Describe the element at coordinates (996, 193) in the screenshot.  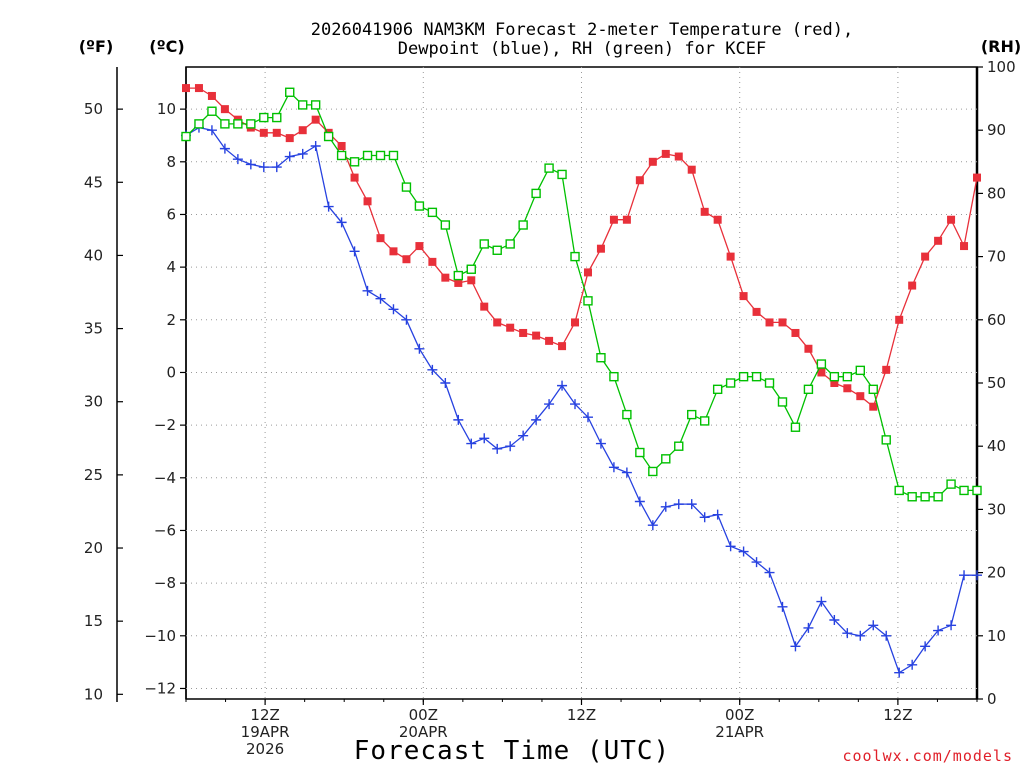
I see `rh-tick-label: 80` at that location.